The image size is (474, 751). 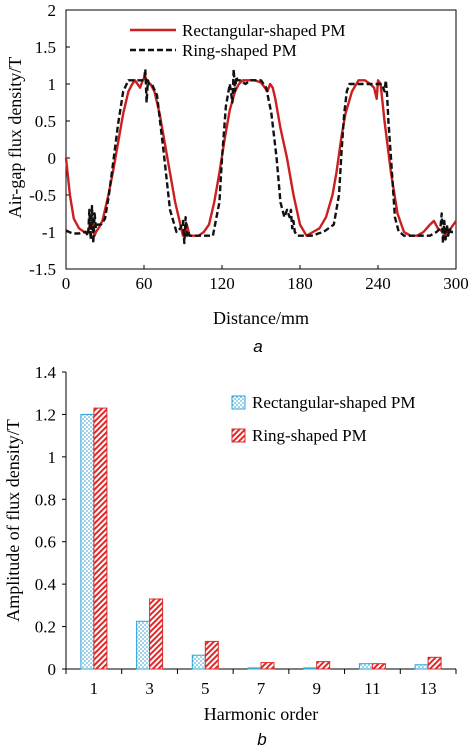 I want to click on y-tick-label: 0.2, so click(x=45, y=627).